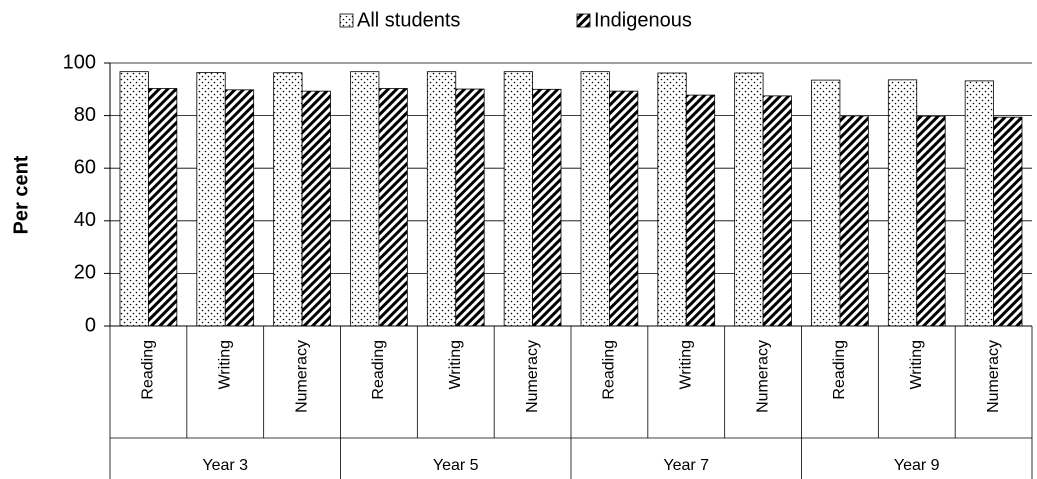  What do you see at coordinates (408, 20) in the screenshot?
I see `legend-label: All students` at bounding box center [408, 20].